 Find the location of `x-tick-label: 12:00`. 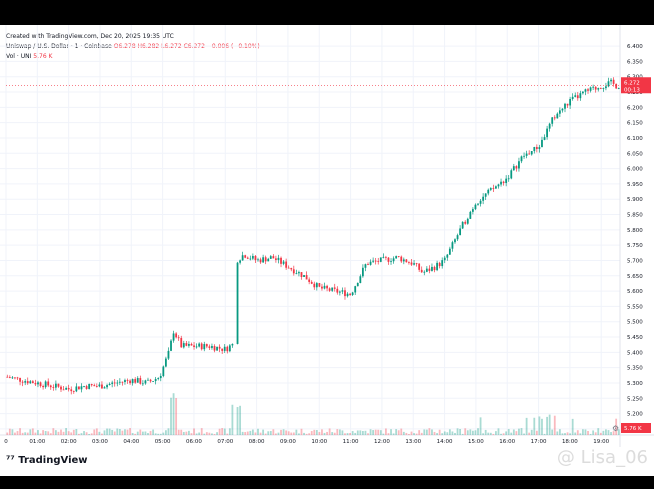

x-tick-label: 12:00 is located at coordinates (382, 442).